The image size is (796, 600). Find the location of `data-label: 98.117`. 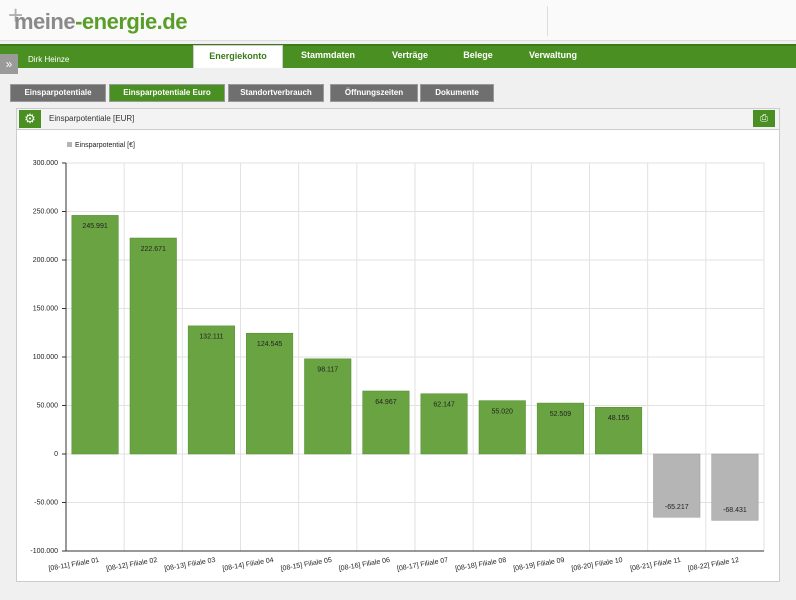

data-label: 98.117 is located at coordinates (327, 370).